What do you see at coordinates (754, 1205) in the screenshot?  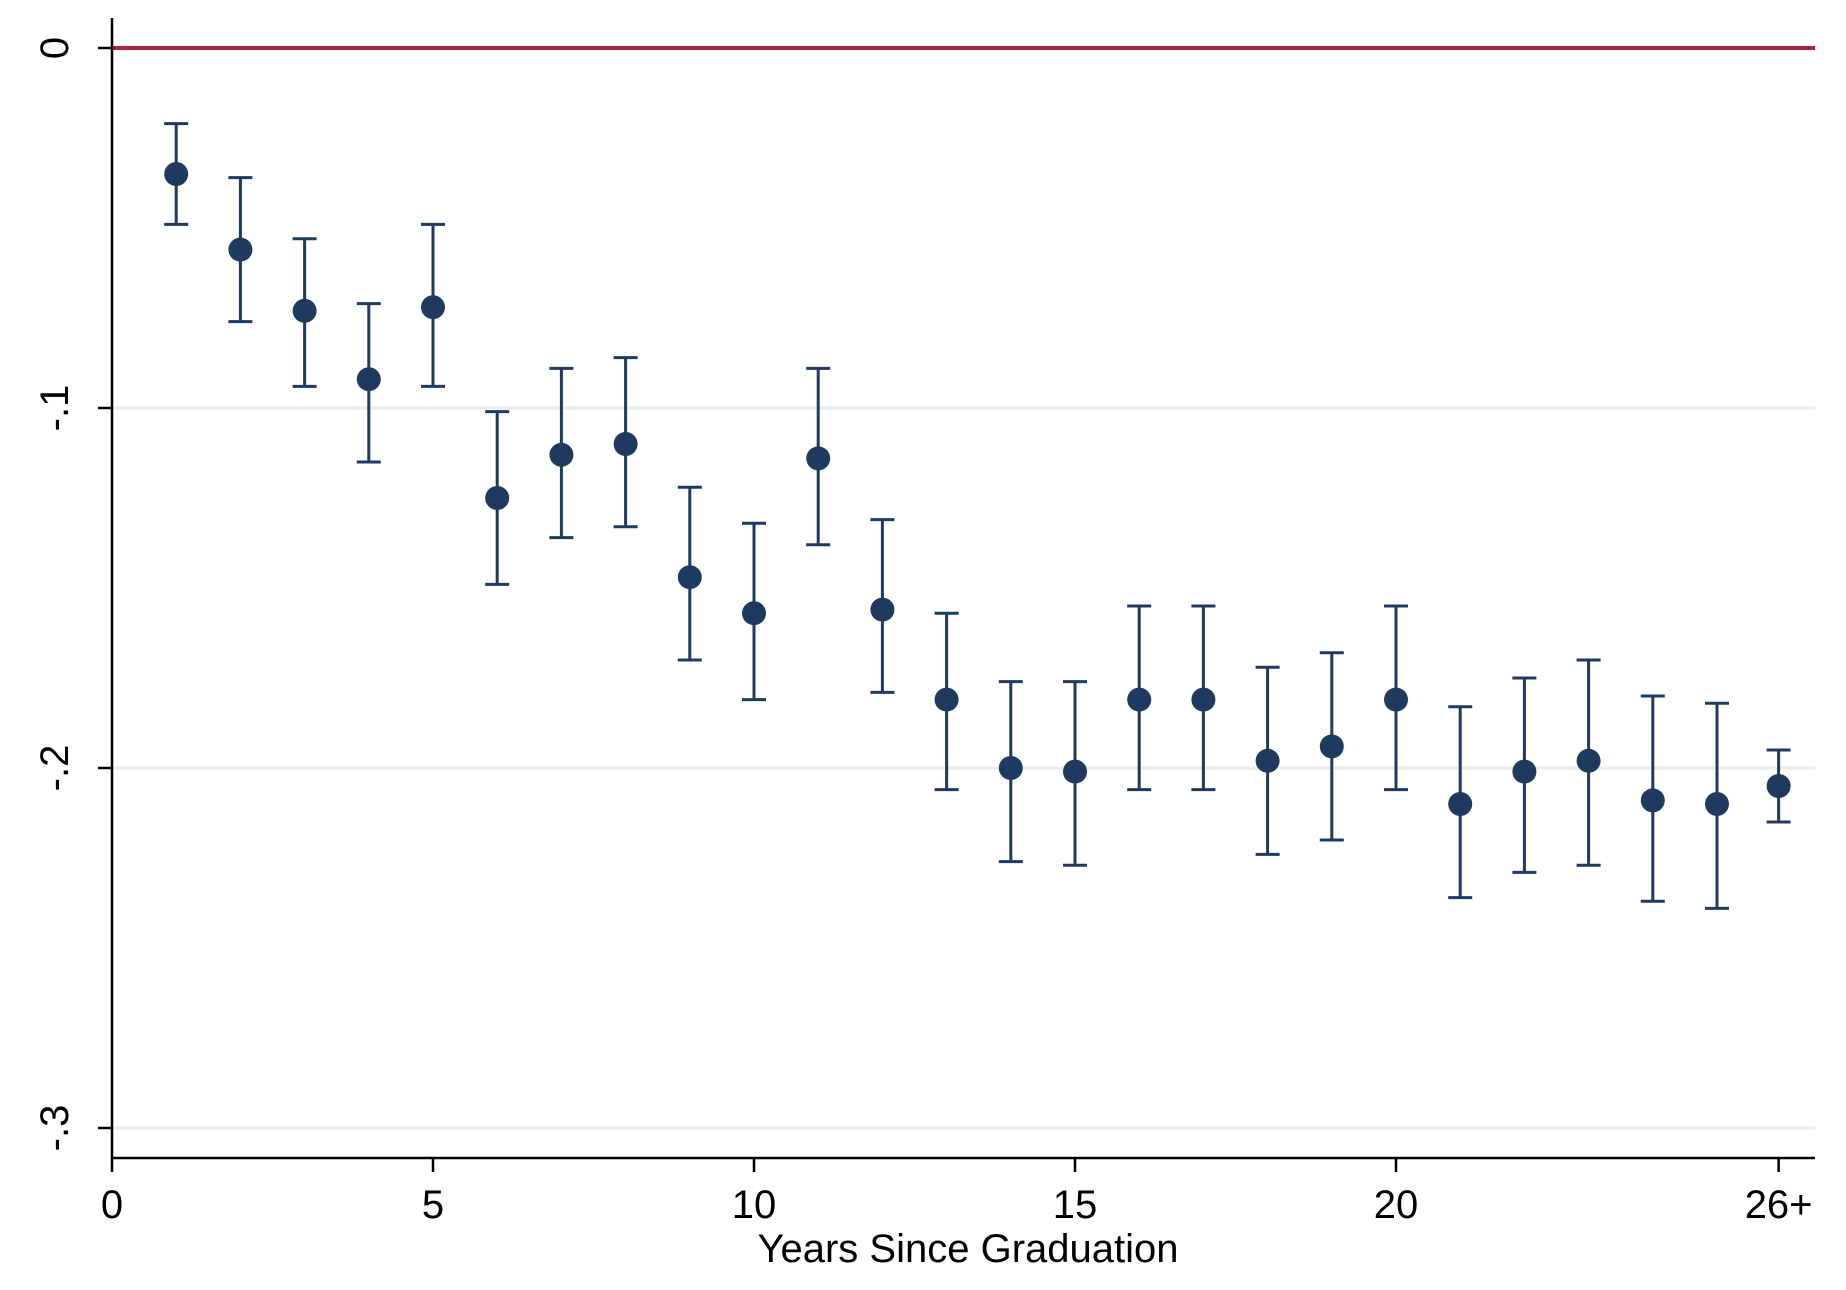 I see `x-tick-label: 10` at bounding box center [754, 1205].